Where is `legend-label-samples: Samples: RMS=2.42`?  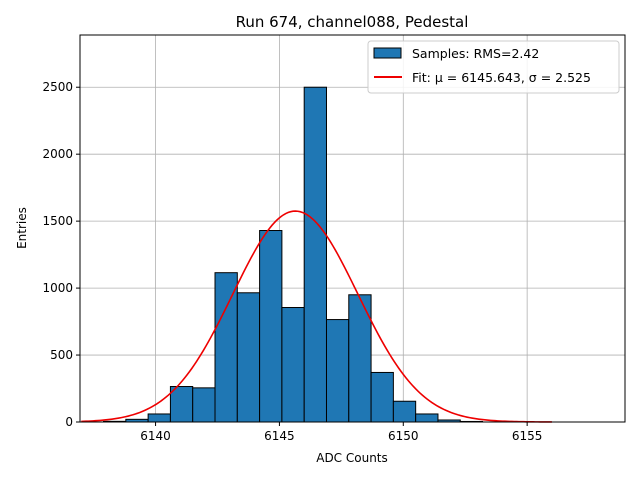 legend-label-samples: Samples: RMS=2.42 is located at coordinates (475, 53).